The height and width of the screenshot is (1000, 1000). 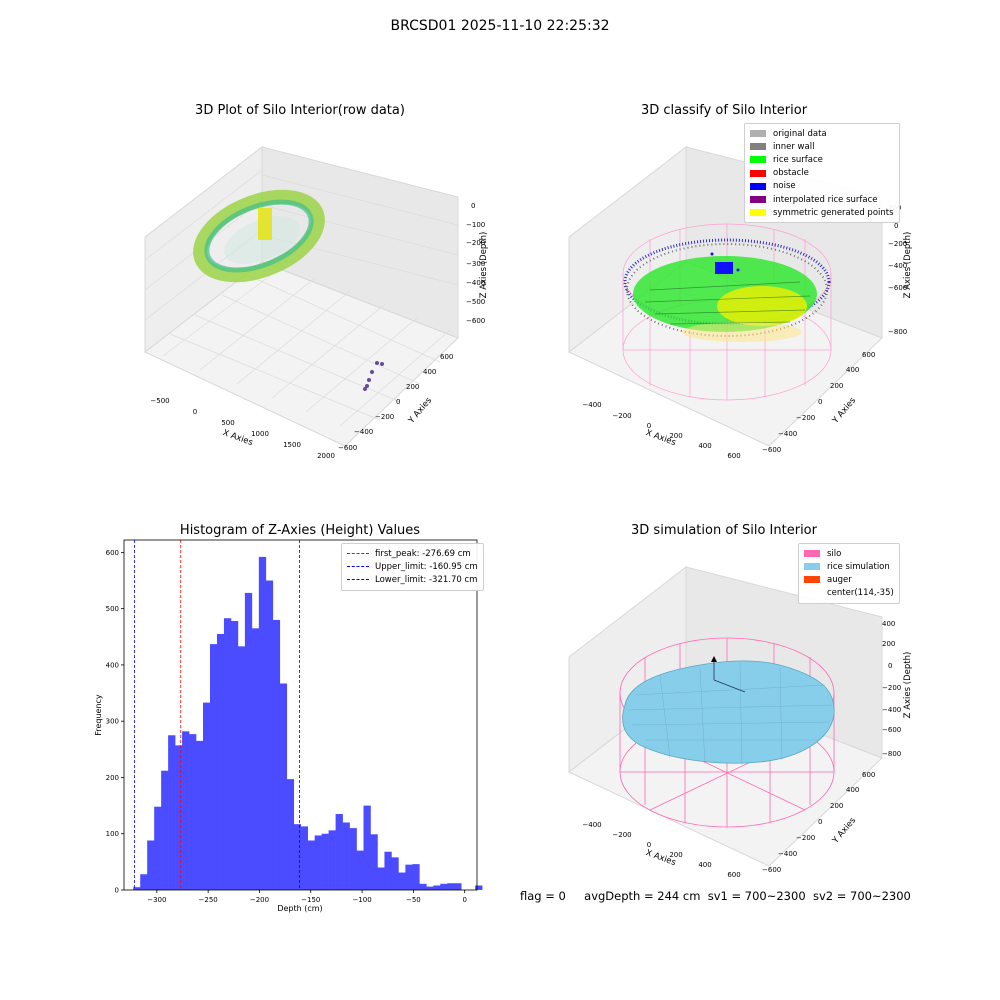 I want to click on histogram-vlines, so click(x=217, y=715).